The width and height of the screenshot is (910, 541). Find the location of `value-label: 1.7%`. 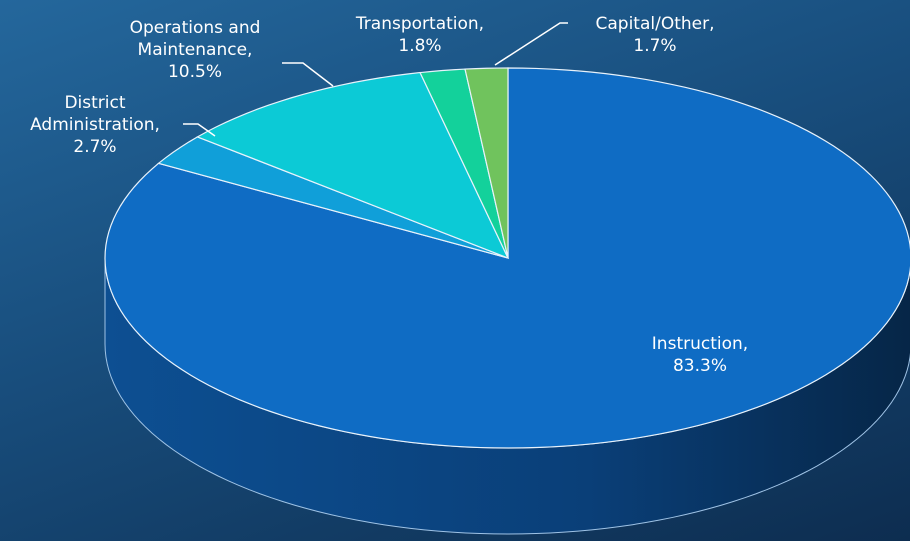

value-label: 1.7% is located at coordinates (655, 46).